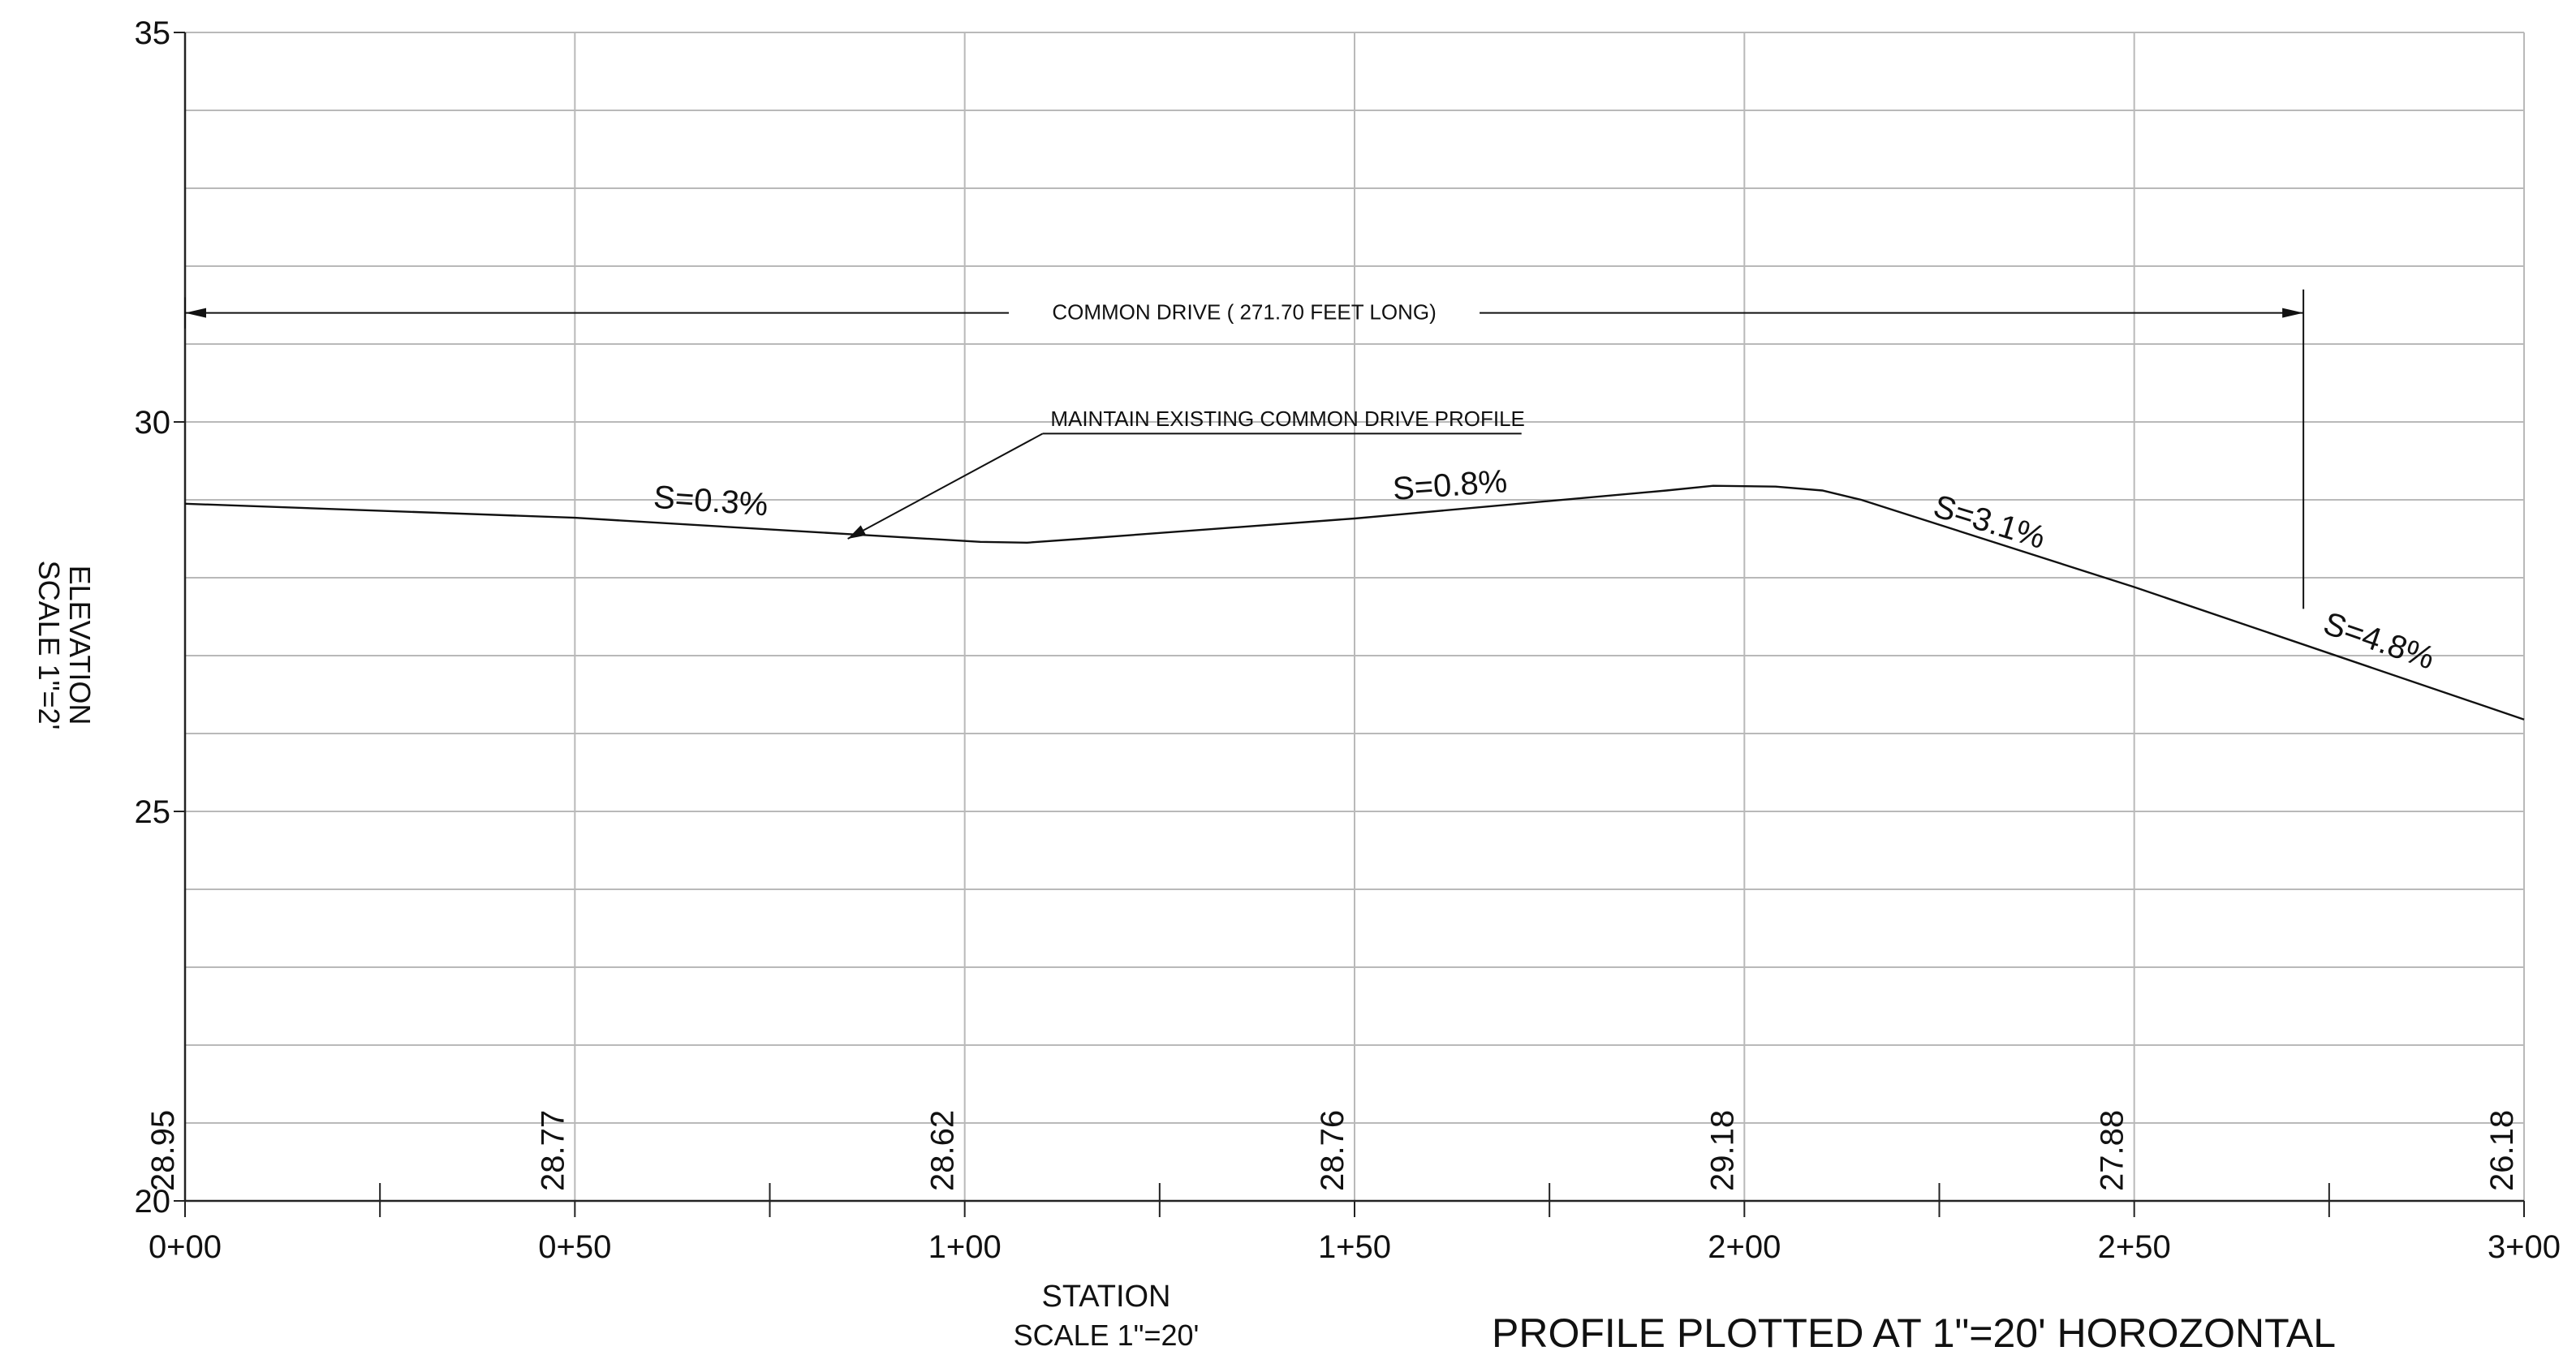 Image resolution: width=2576 pixels, height=1351 pixels. What do you see at coordinates (574, 1247) in the screenshot?
I see `x-tick-label: 0+50` at bounding box center [574, 1247].